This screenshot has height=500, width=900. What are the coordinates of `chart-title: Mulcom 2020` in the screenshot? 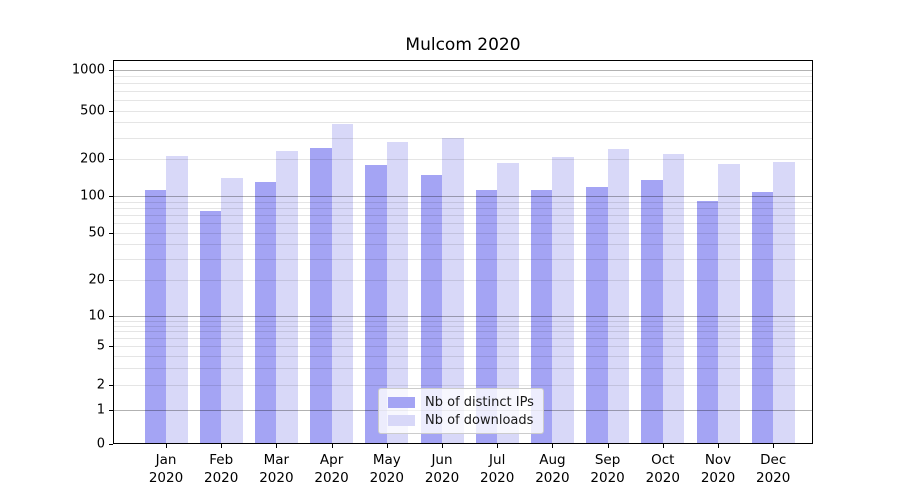 It's located at (463, 45).